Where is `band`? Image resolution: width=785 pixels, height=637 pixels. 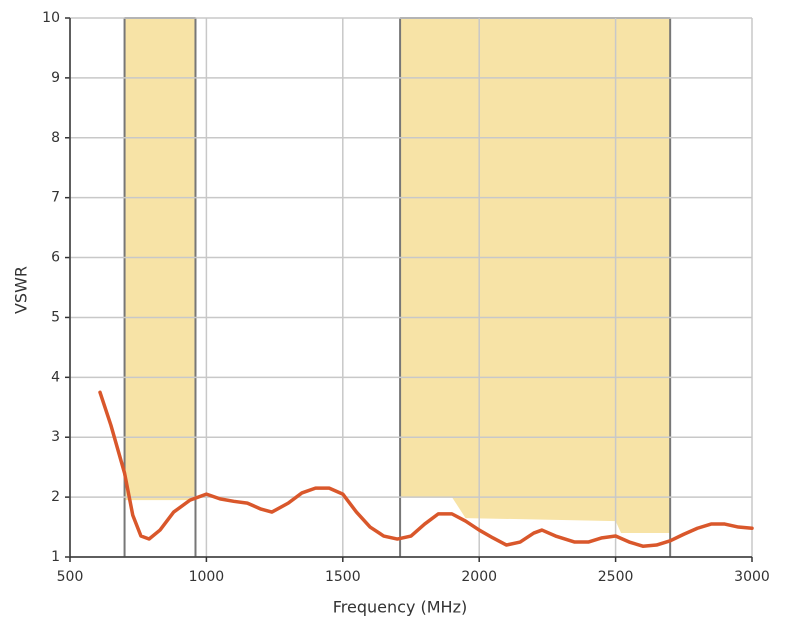 band is located at coordinates (160, 259).